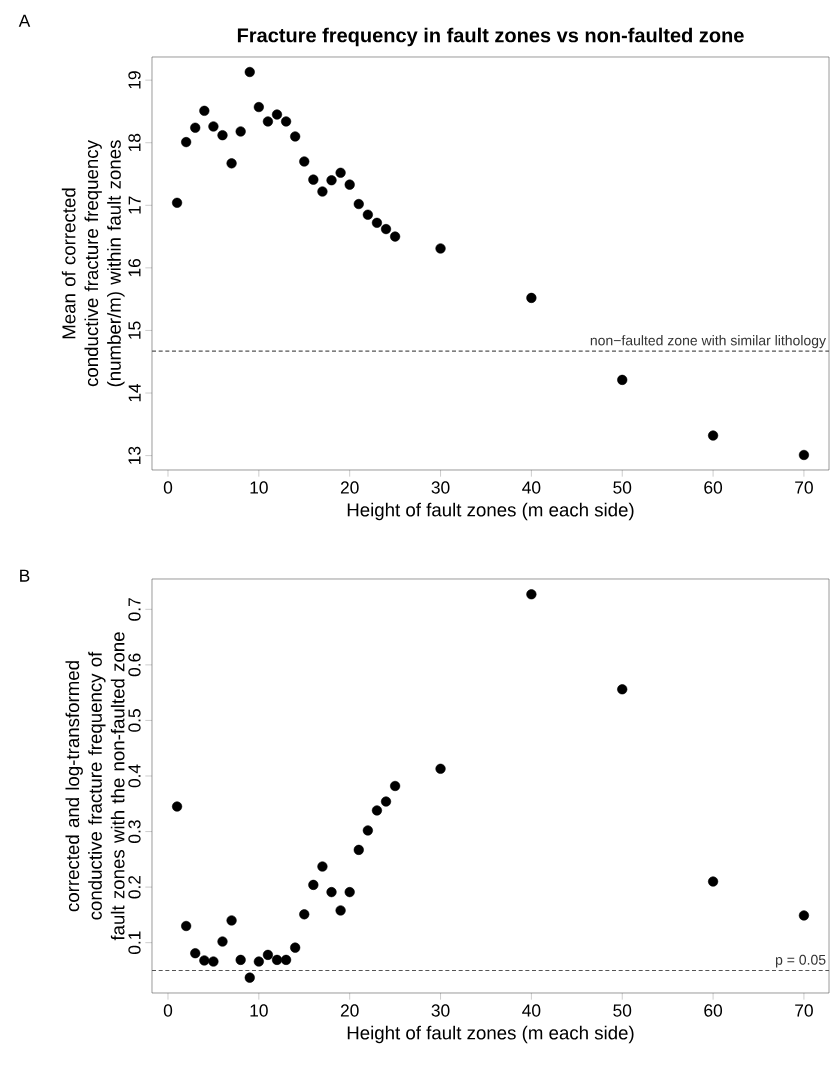  What do you see at coordinates (134, 455) in the screenshot?
I see `y-tick-label: 13` at bounding box center [134, 455].